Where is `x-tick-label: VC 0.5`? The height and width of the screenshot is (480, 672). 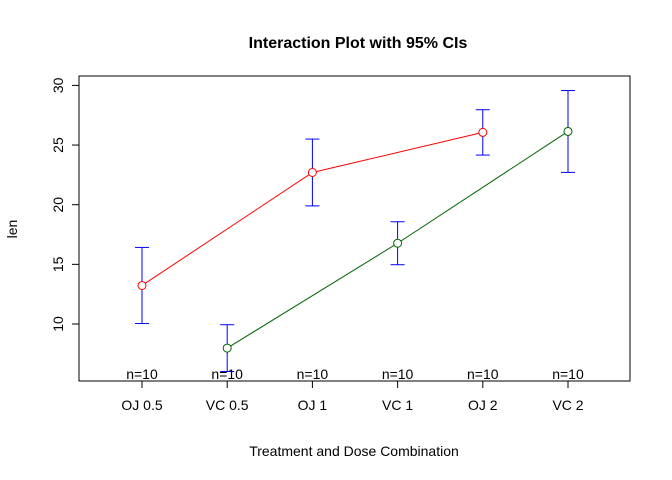
x-tick-label: VC 0.5 is located at coordinates (227, 405).